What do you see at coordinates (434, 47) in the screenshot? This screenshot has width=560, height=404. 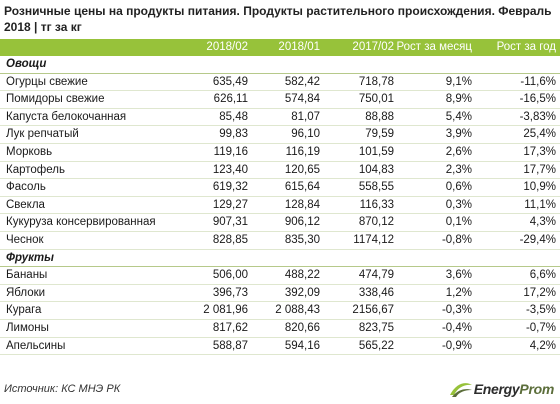 I see `header-col-monthly-growth: Рост за месяц` at bounding box center [434, 47].